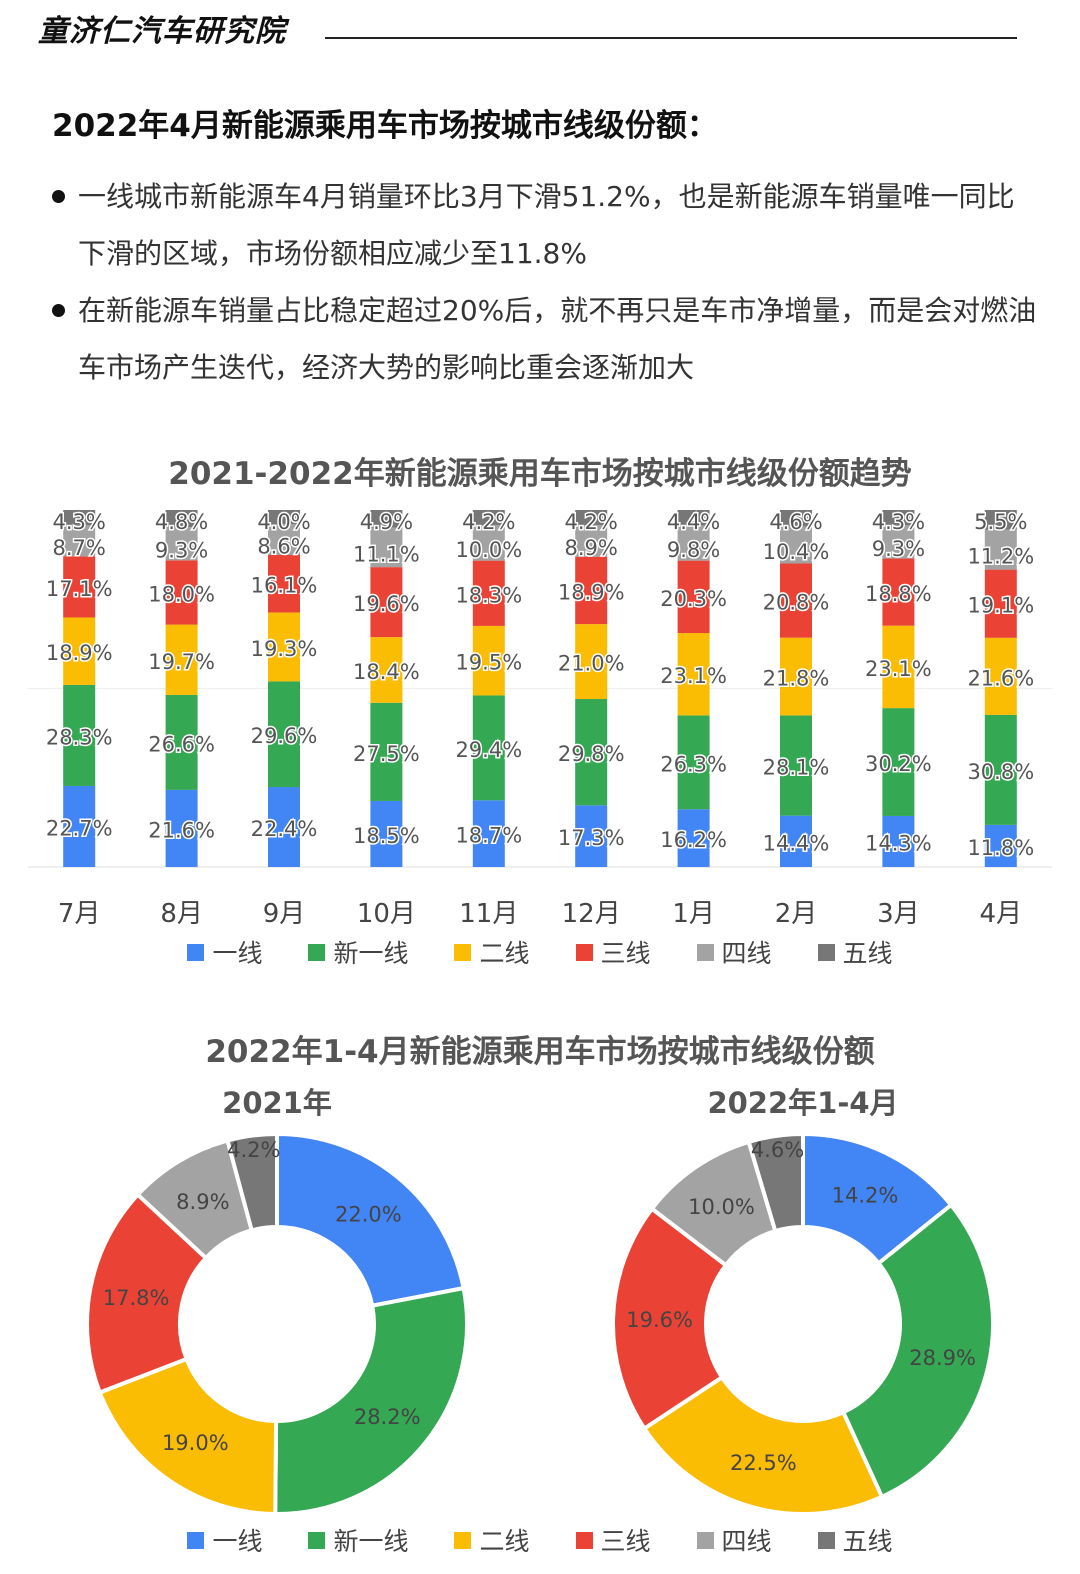 Image resolution: width=1080 pixels, height=1574 pixels. What do you see at coordinates (488, 663) in the screenshot?
I see `bar-data-label: 19.5%` at bounding box center [488, 663].